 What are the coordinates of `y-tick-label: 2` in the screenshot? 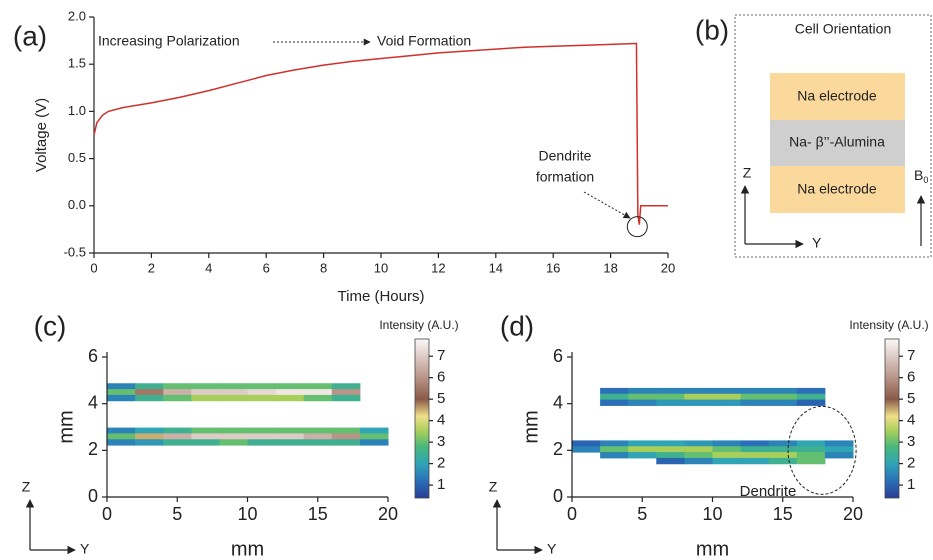 It's located at (558, 449).